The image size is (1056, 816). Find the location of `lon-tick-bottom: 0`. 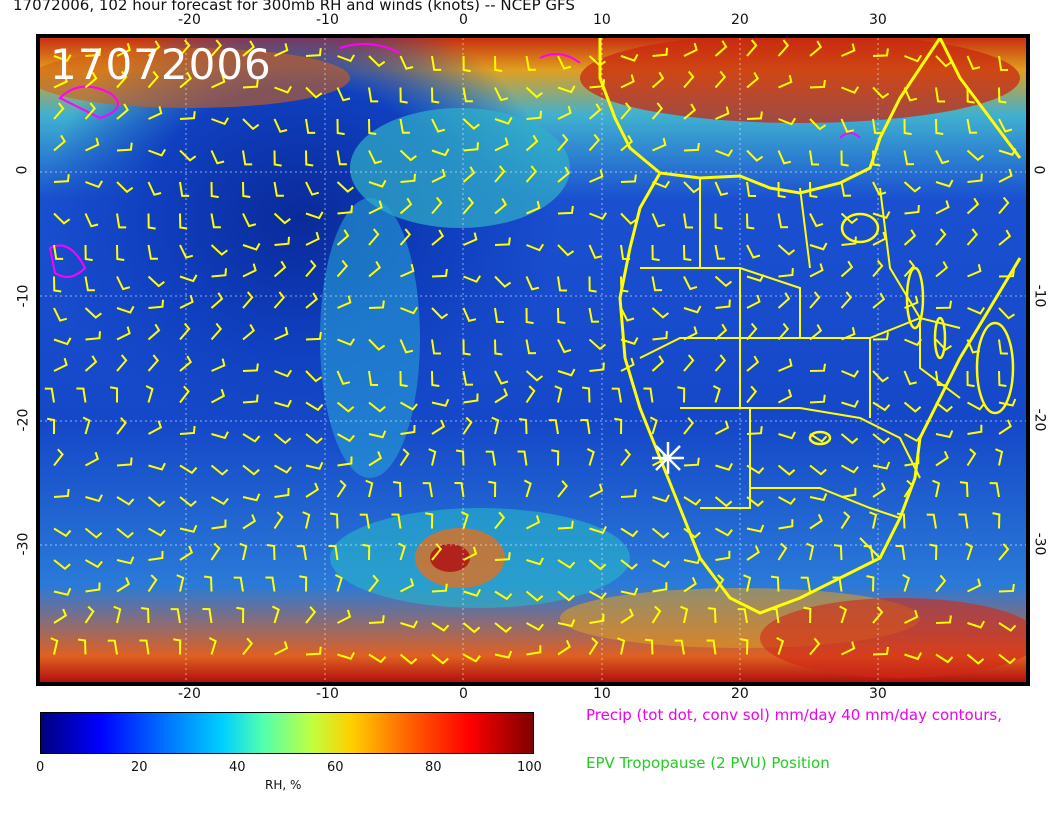

lon-tick-bottom: 0 is located at coordinates (463, 694).